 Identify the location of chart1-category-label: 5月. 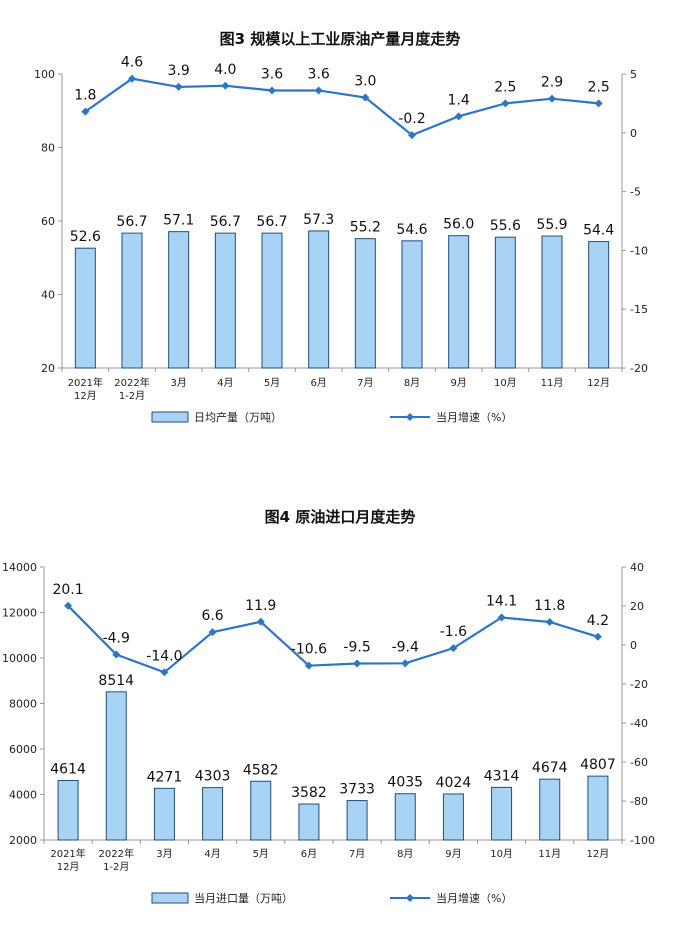
(272, 383).